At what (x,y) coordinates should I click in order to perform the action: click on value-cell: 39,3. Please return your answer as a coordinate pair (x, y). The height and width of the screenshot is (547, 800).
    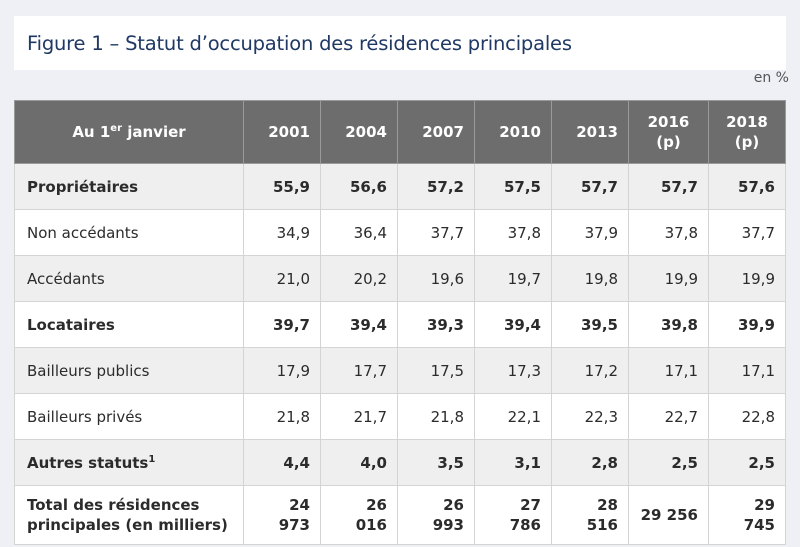
    Looking at the image, I should click on (436, 324).